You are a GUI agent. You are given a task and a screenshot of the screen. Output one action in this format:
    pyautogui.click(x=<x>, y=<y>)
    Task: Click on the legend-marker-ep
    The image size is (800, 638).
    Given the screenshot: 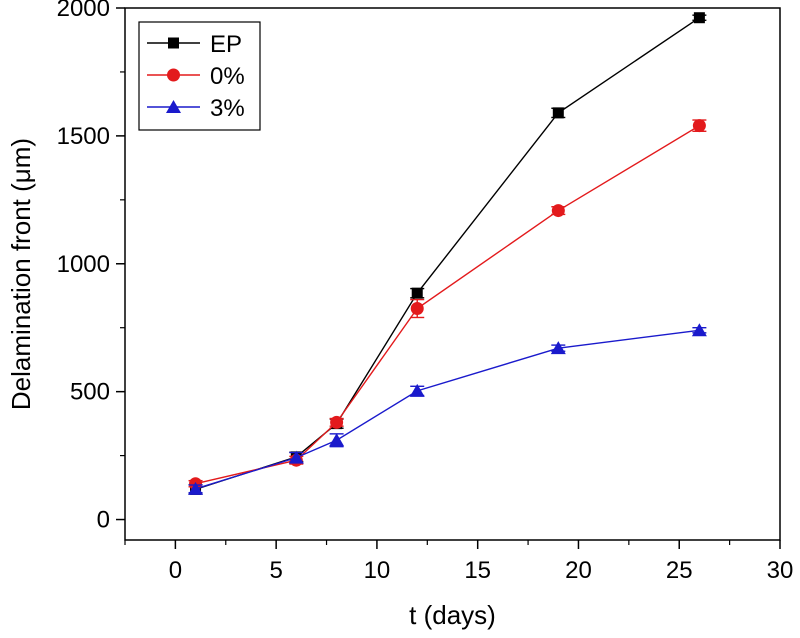 What is the action you would take?
    pyautogui.click(x=173, y=43)
    